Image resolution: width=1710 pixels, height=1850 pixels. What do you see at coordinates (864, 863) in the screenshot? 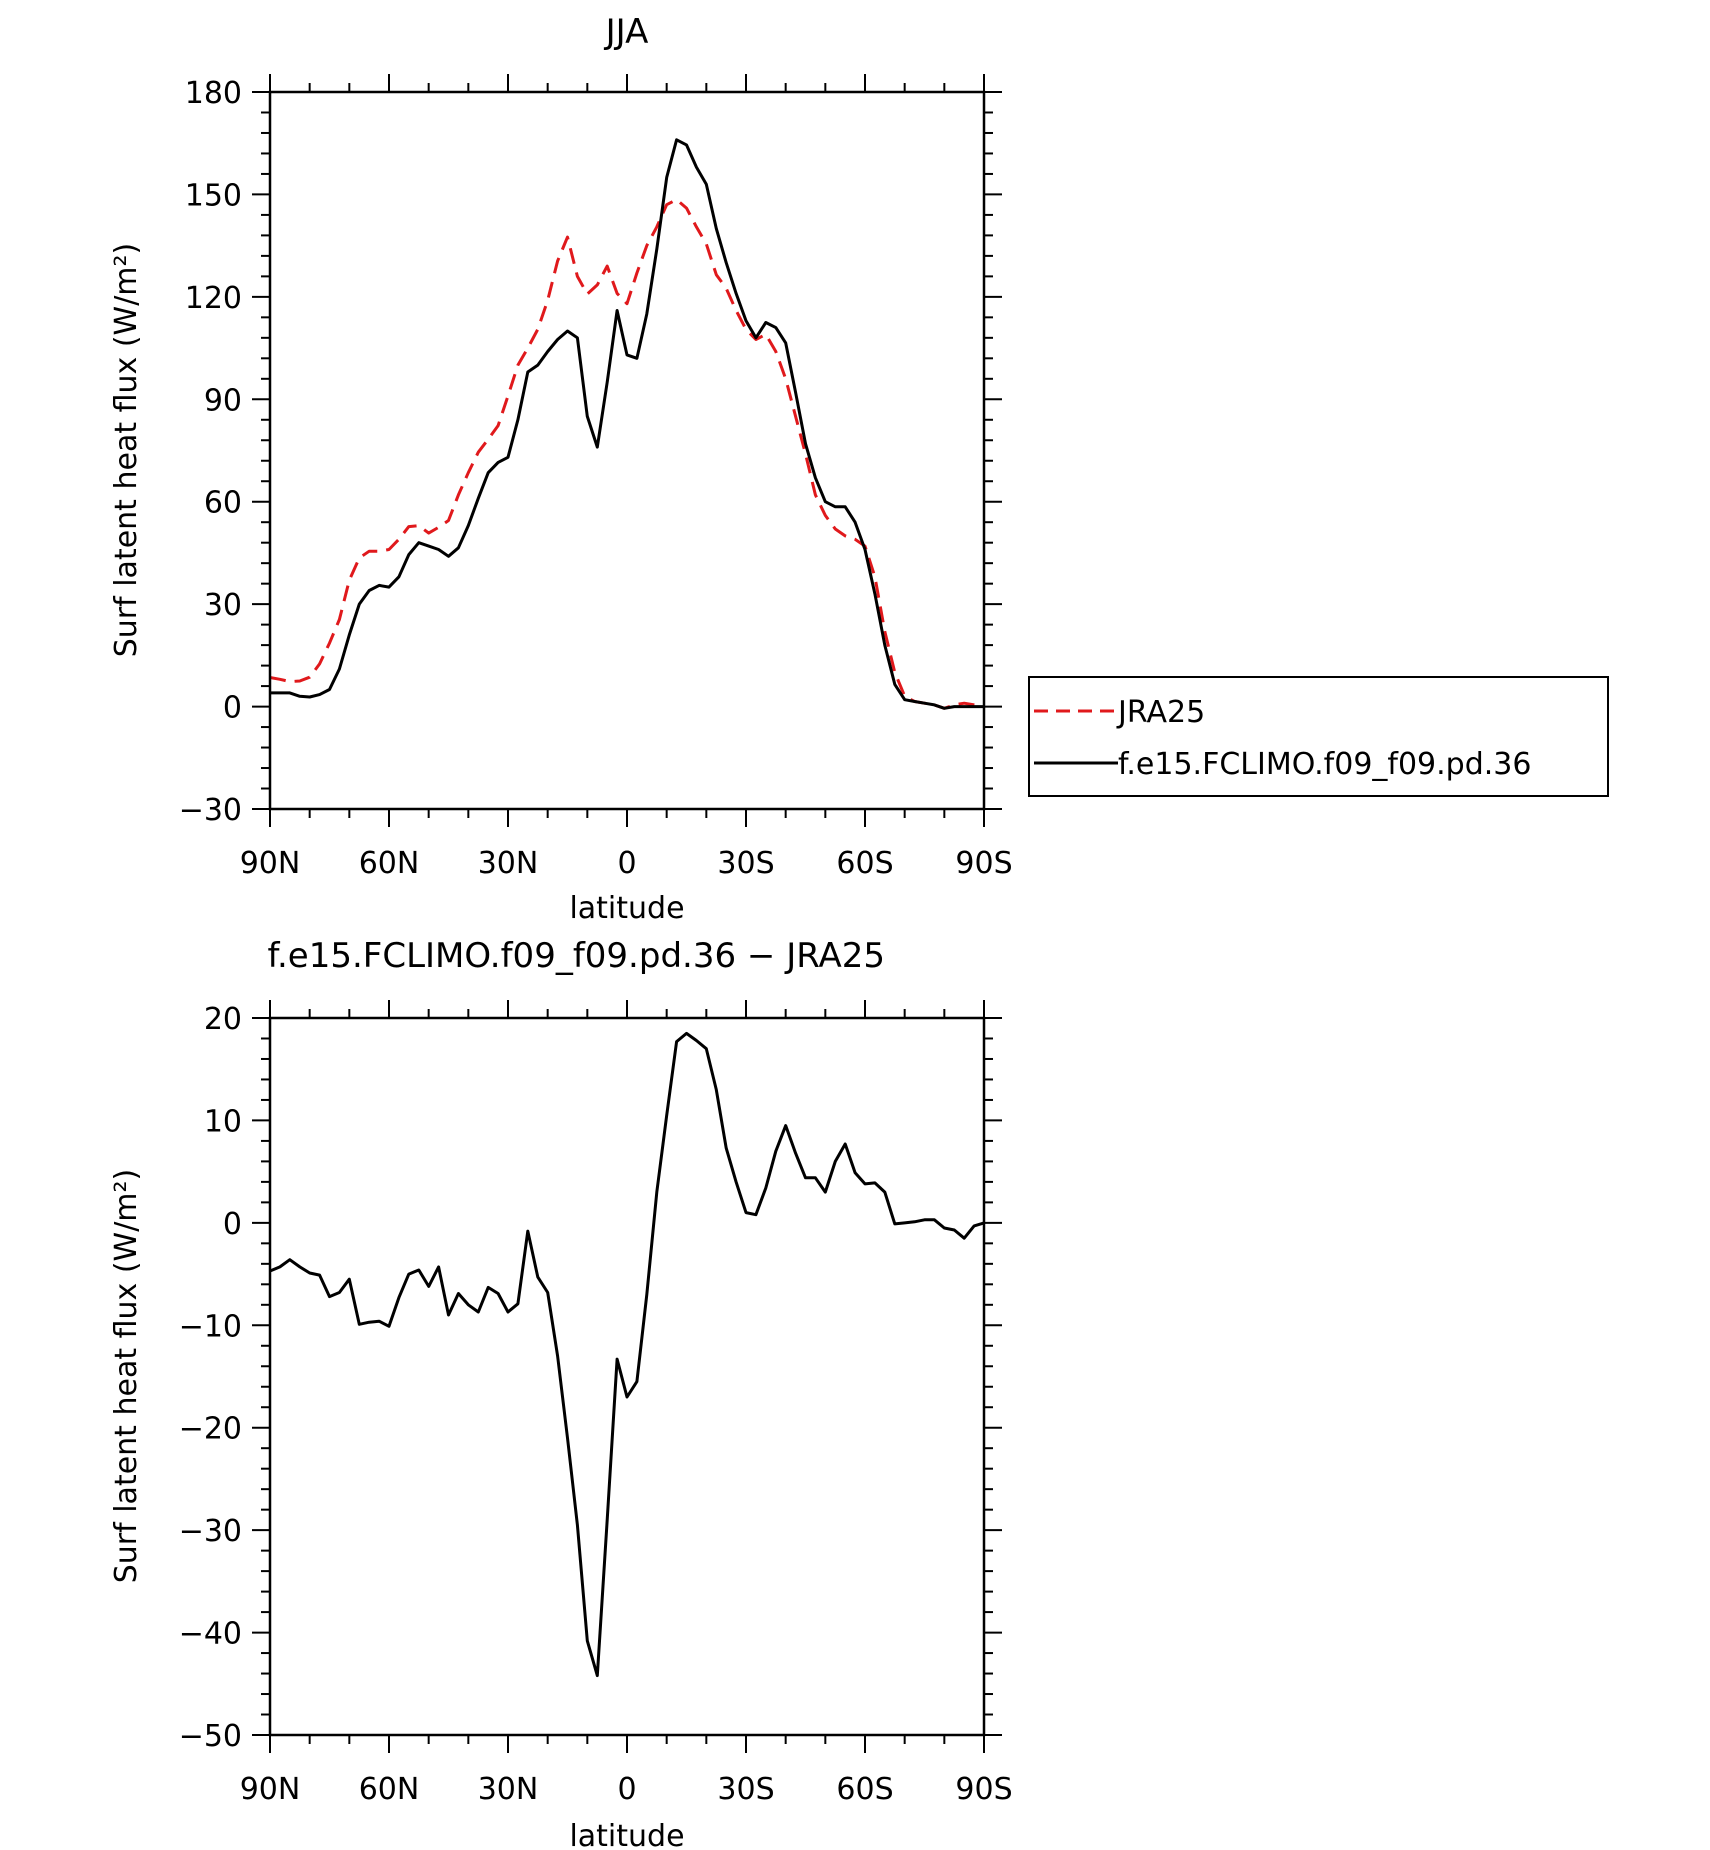
I see `top-x-tick-label: 60S` at bounding box center [864, 863].